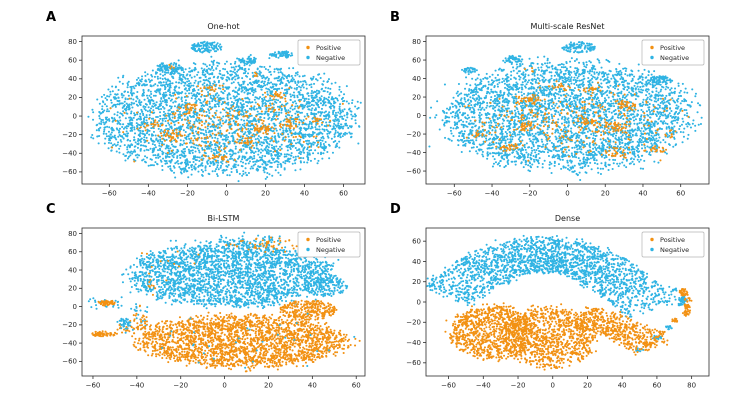  What do you see at coordinates (567, 194) in the screenshot?
I see `x-tick-label: 0` at bounding box center [567, 194].